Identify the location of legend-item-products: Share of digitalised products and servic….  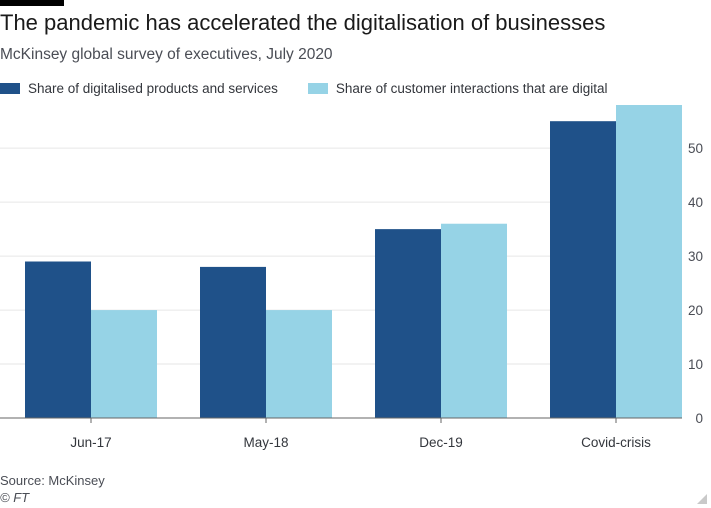
(139, 88).